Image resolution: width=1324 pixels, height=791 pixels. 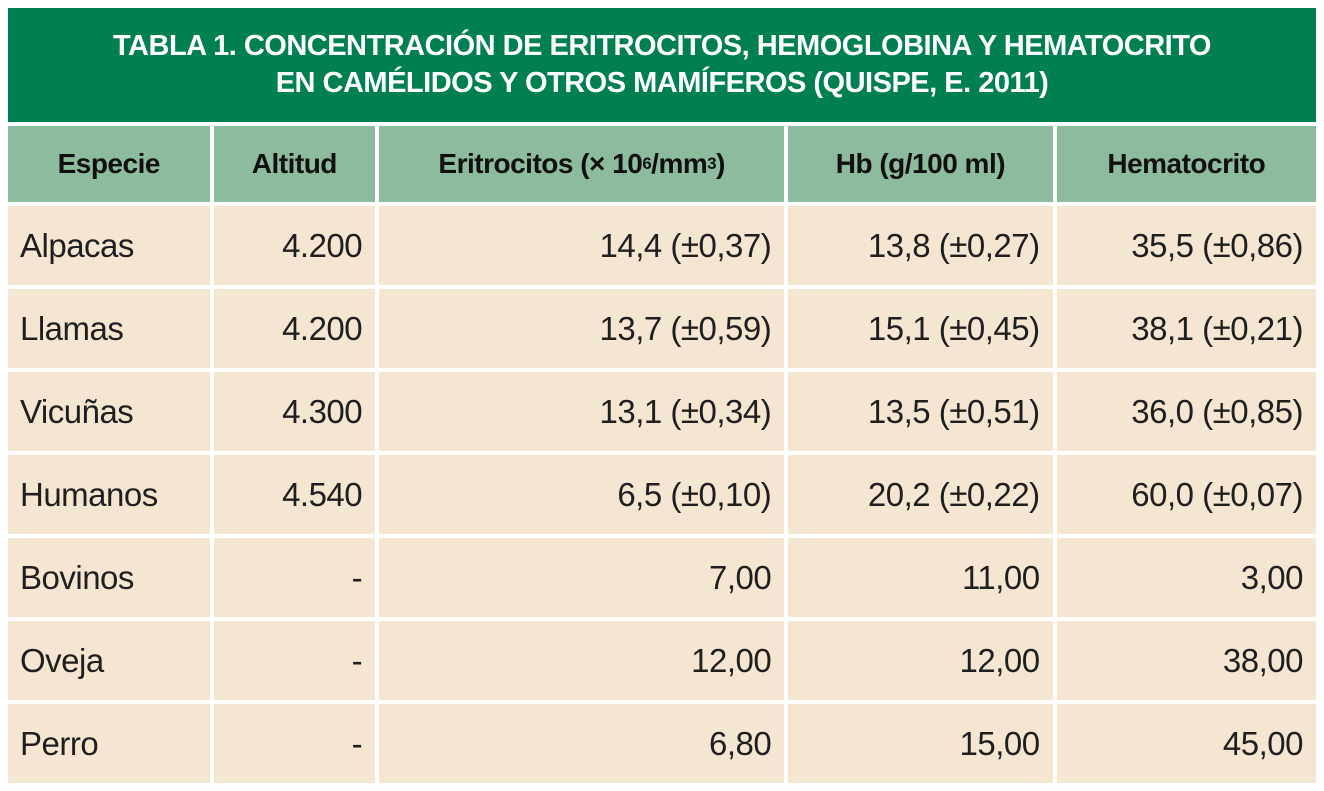 What do you see at coordinates (920, 743) in the screenshot?
I see `hb-cell: 15,00` at bounding box center [920, 743].